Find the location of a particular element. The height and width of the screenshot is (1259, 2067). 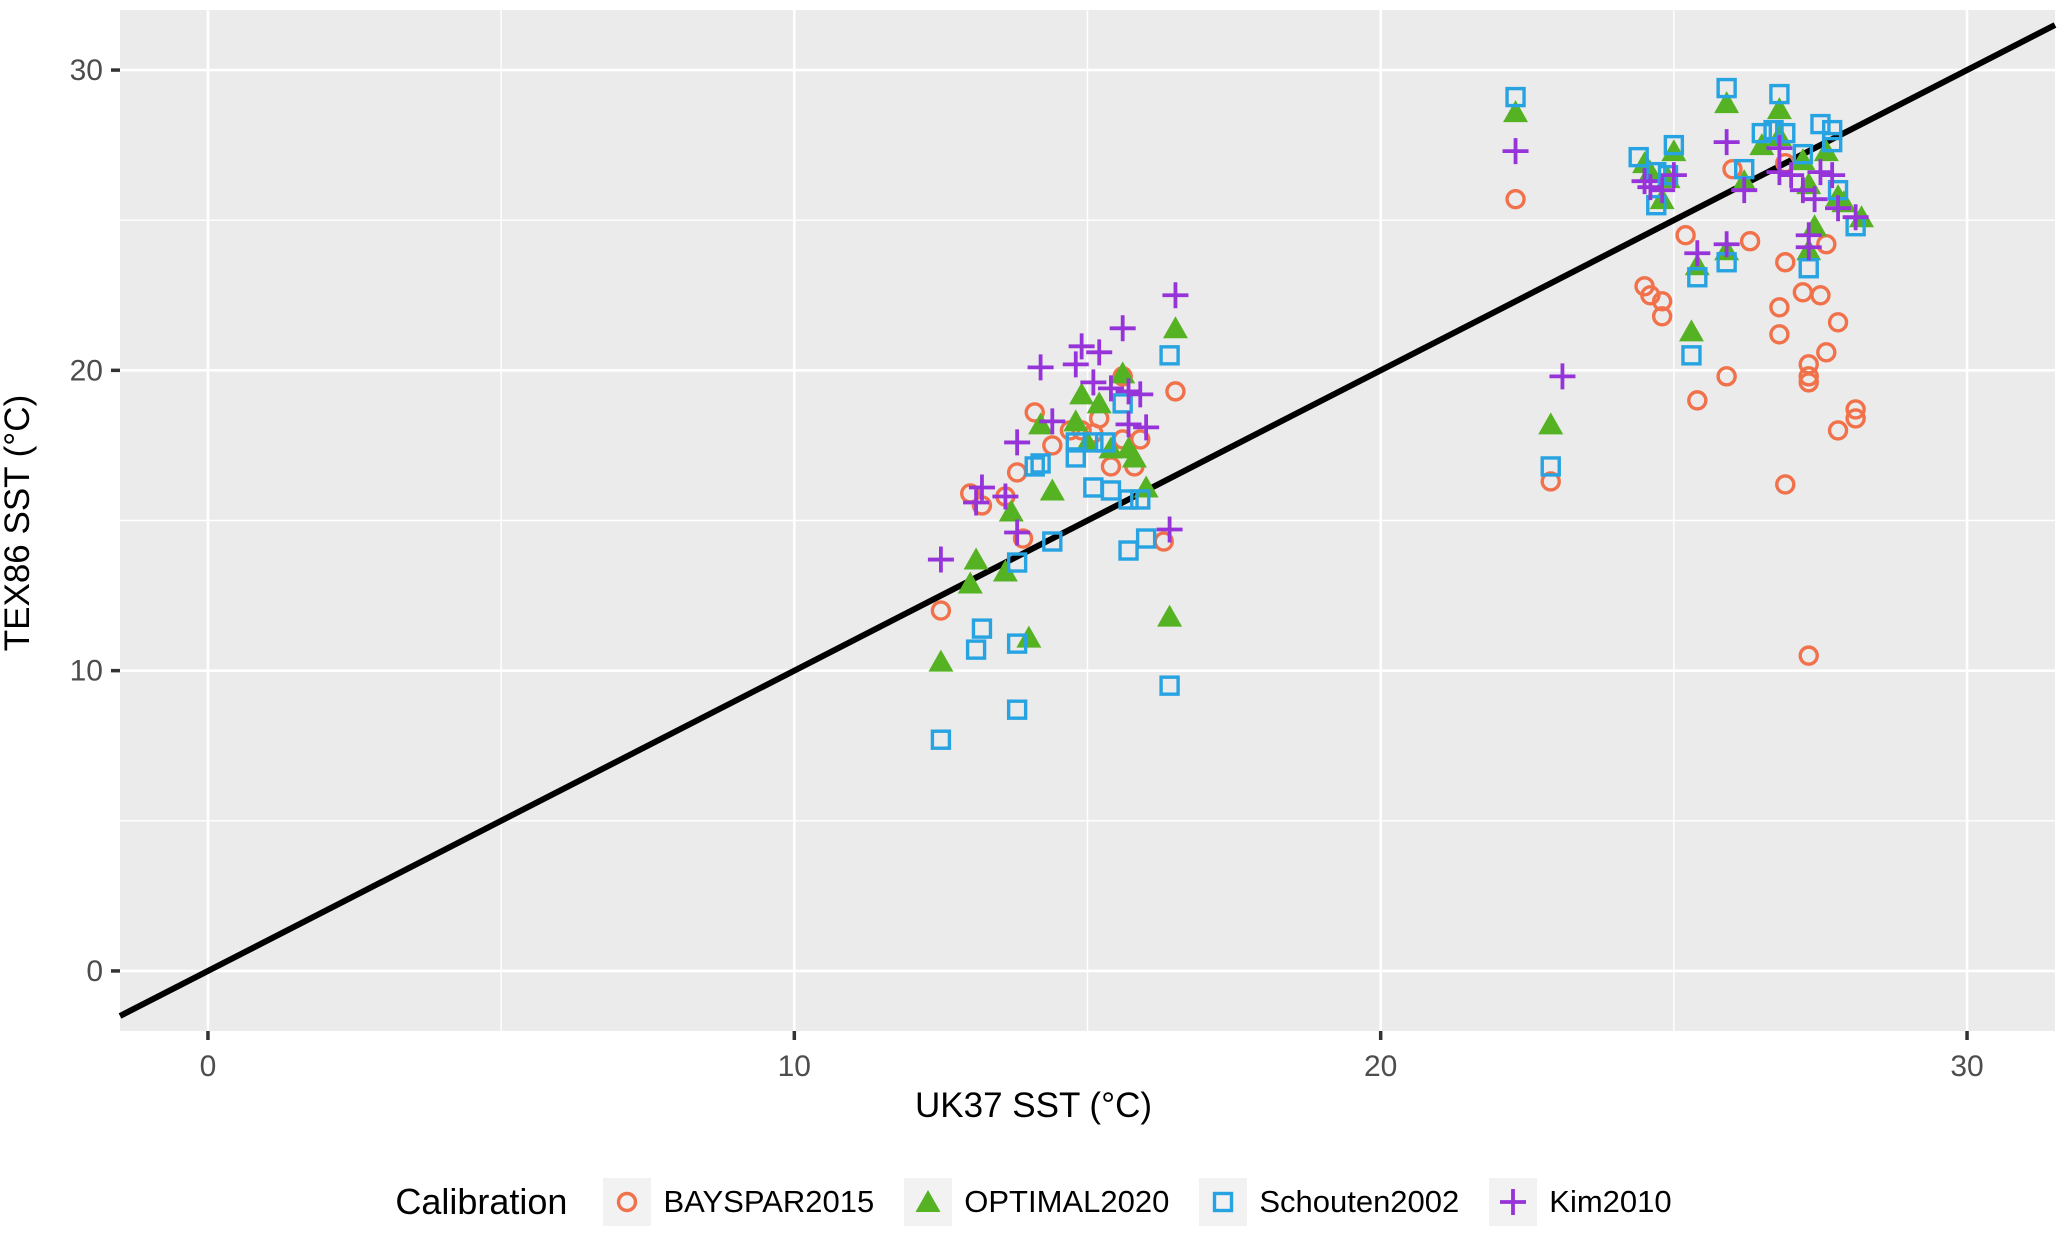

legend-label: BAYSPAR2015 is located at coordinates (769, 1201).